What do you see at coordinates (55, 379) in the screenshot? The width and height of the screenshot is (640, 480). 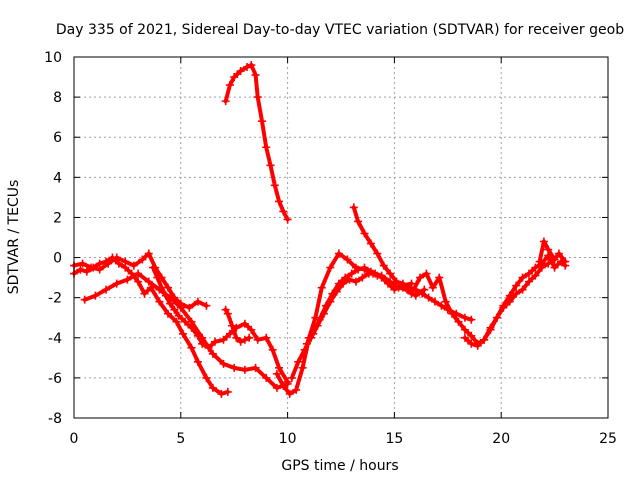 I see `y-tick-label: -6` at bounding box center [55, 379].